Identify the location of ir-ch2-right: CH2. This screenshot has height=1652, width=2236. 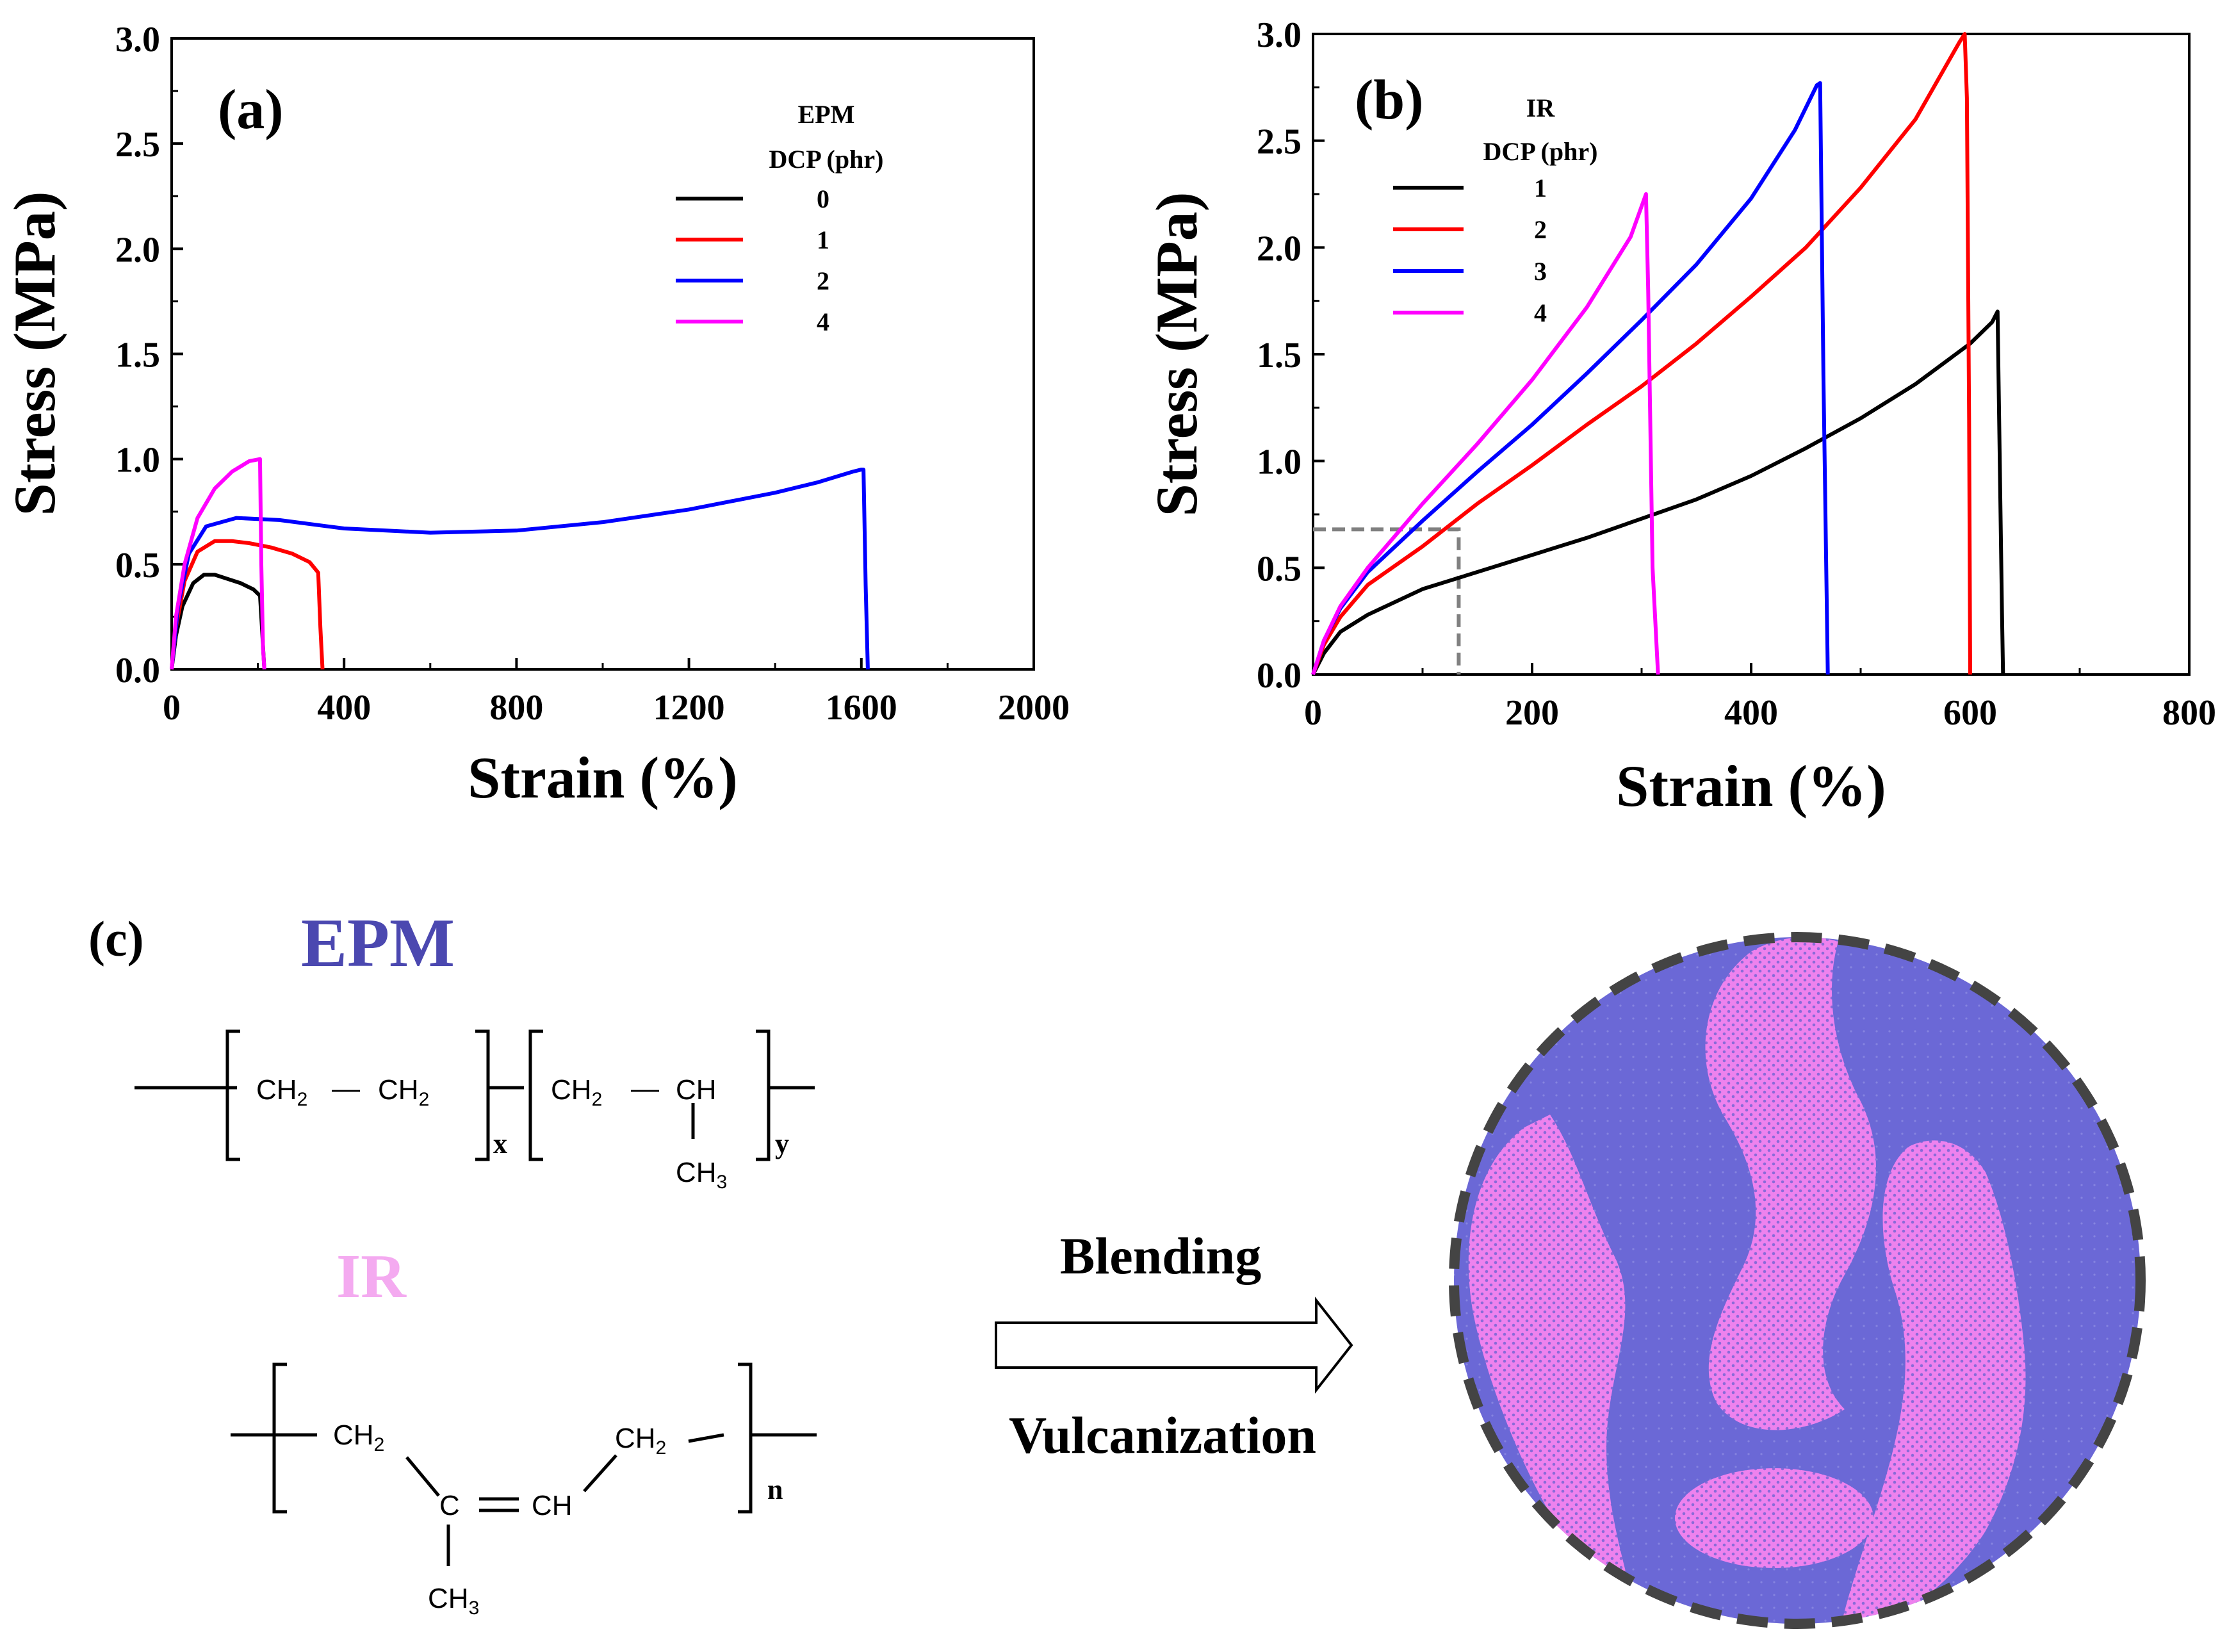
(640, 1441).